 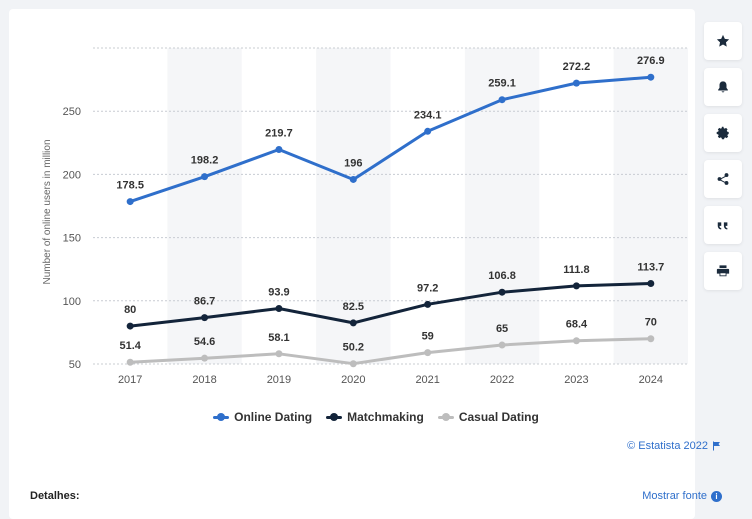 What do you see at coordinates (204, 302) in the screenshot?
I see `data-label: 86.7` at bounding box center [204, 302].